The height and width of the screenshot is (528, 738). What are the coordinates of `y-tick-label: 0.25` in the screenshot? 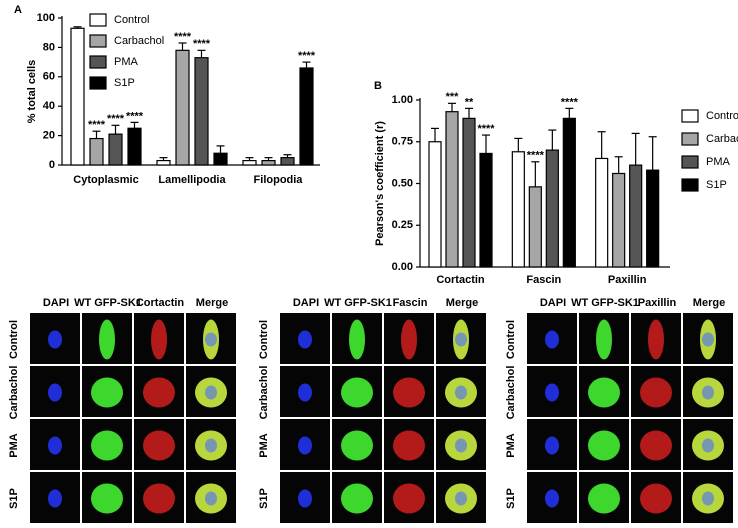 It's located at (402, 225).